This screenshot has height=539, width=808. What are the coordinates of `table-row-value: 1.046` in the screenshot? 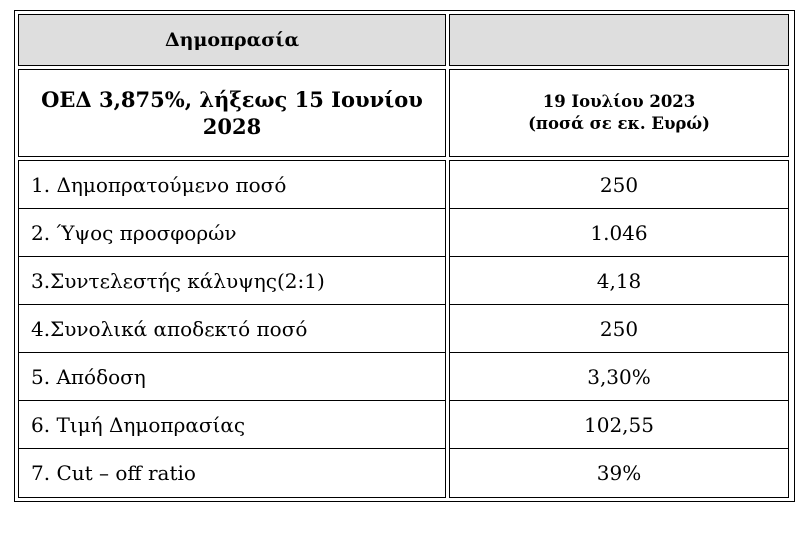 It's located at (619, 233).